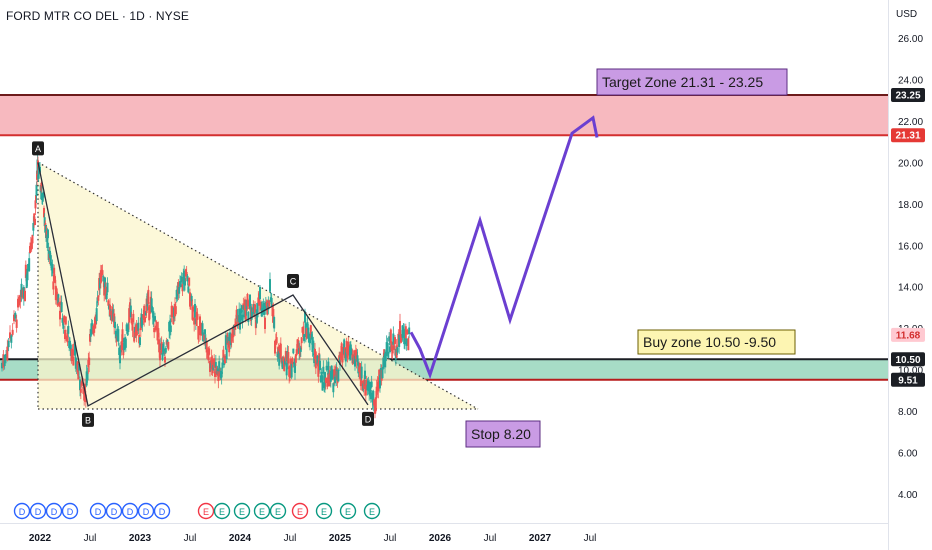 The height and width of the screenshot is (550, 932). I want to click on y-tick-label: 20.00, so click(910, 163).